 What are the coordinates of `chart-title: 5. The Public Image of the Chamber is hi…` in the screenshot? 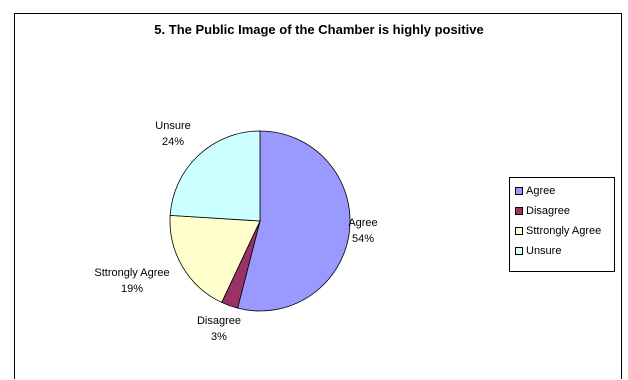 It's located at (319, 29).